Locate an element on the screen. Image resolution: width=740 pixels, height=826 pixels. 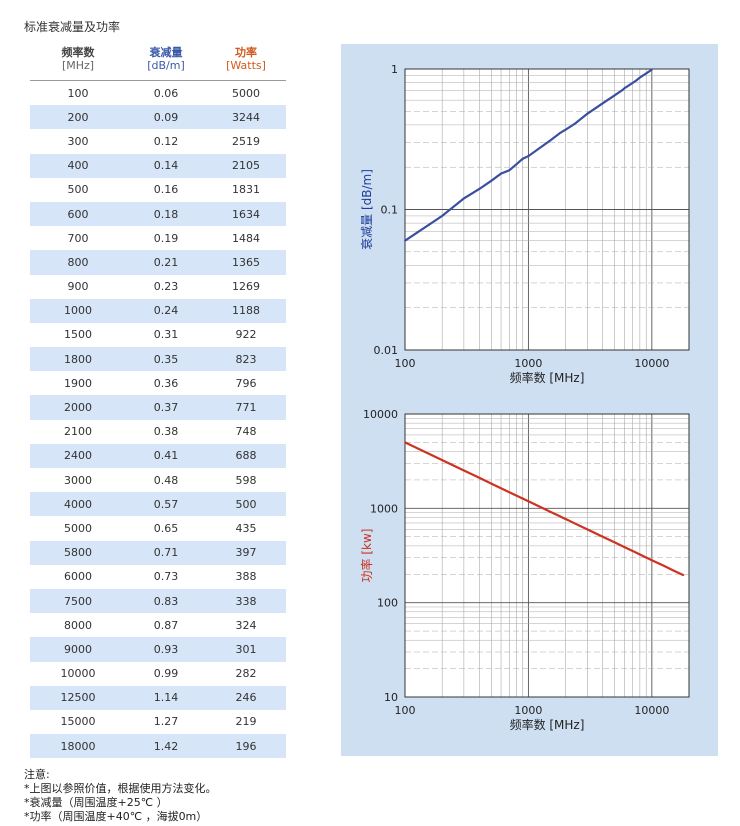
table-row: 5800 0.71 397 is located at coordinates (158, 552).